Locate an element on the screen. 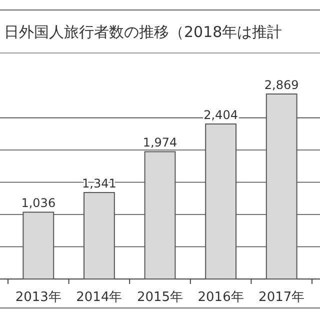 The height and width of the screenshot is (320, 320). x-tick-label: 2015年 is located at coordinates (160, 297).